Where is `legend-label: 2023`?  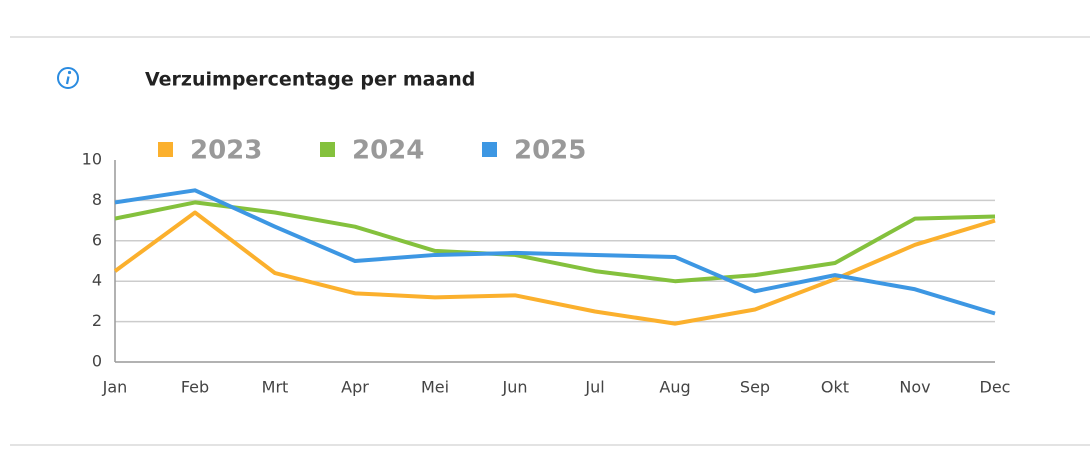 legend-label: 2023 is located at coordinates (226, 151).